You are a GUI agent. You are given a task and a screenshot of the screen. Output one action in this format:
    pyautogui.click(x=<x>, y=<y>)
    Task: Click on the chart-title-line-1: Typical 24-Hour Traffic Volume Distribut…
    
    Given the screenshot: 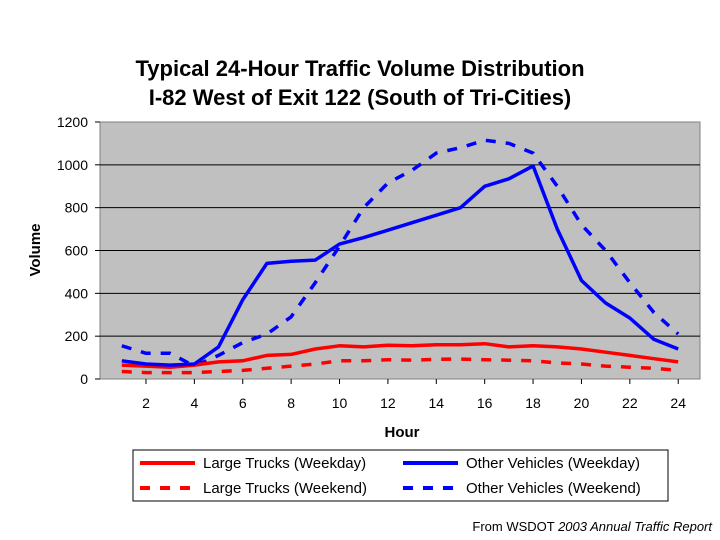 What is the action you would take?
    pyautogui.click(x=359, y=68)
    